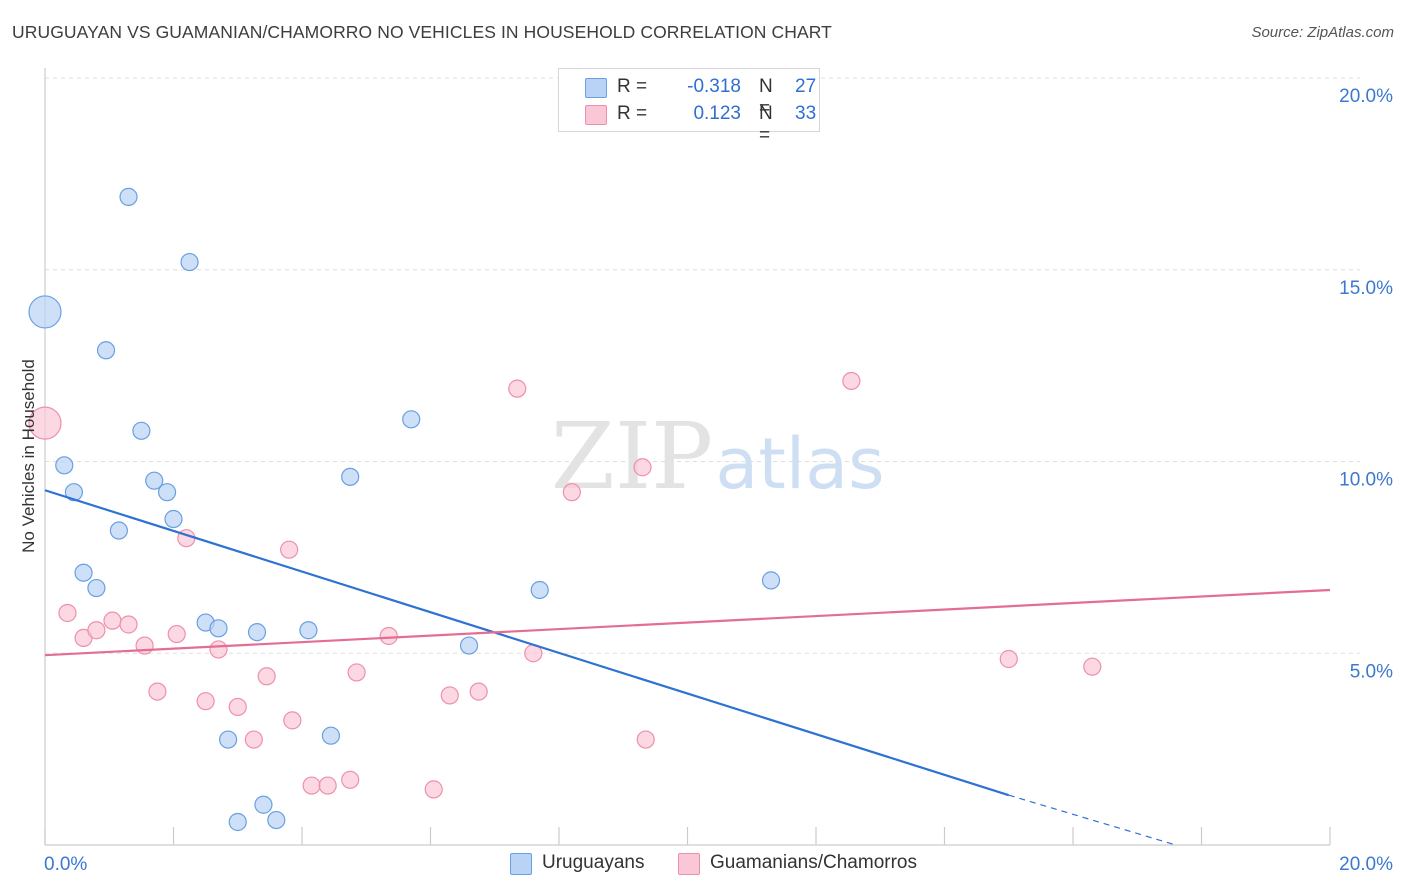  Describe the element at coordinates (714, 86) in the screenshot. I see `legend-r-value: -0.318` at that location.